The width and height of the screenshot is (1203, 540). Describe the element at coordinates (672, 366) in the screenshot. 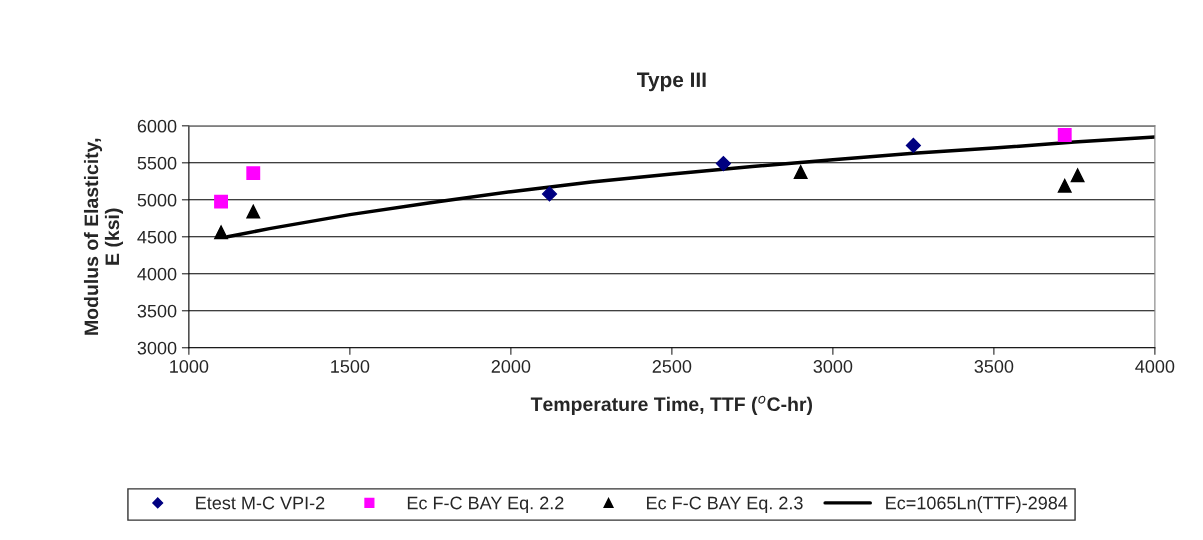

I see `x-tick-label: 2500` at that location.